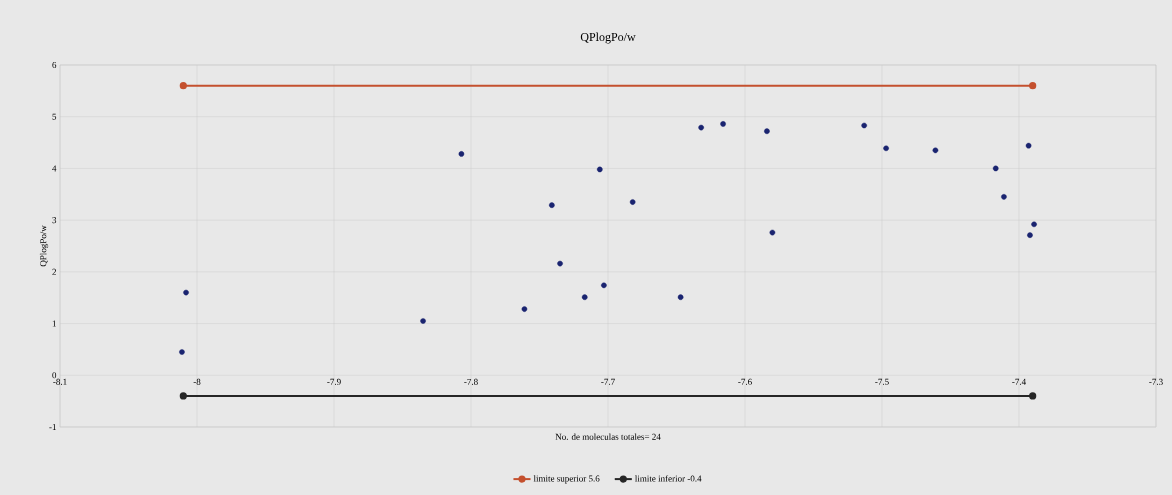 This screenshot has width=1172, height=495. What do you see at coordinates (44, 246) in the screenshot?
I see `y-axis-title: QPlogPo/w` at bounding box center [44, 246].